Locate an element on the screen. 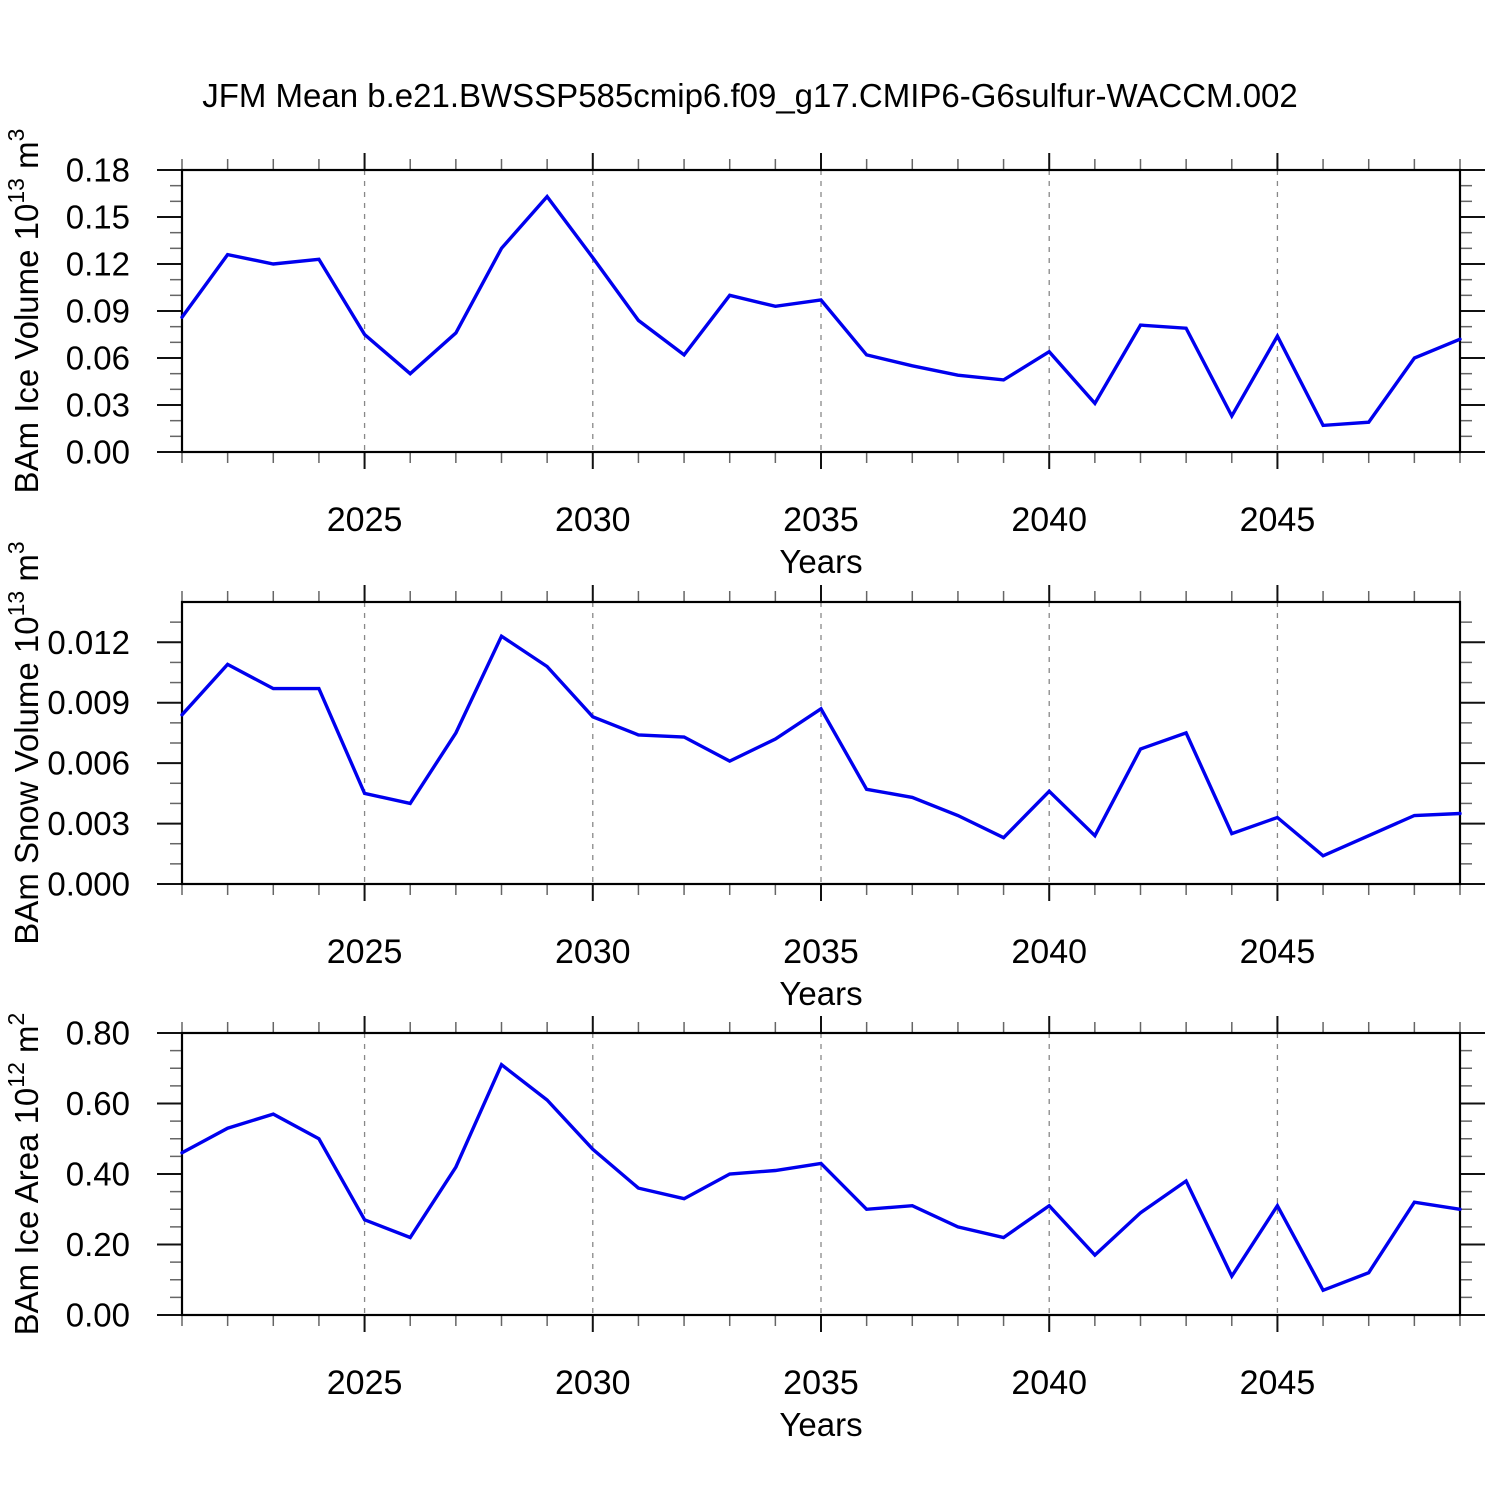 The height and width of the screenshot is (1500, 1500). y-tick-label: 0.09 is located at coordinates (98, 311).